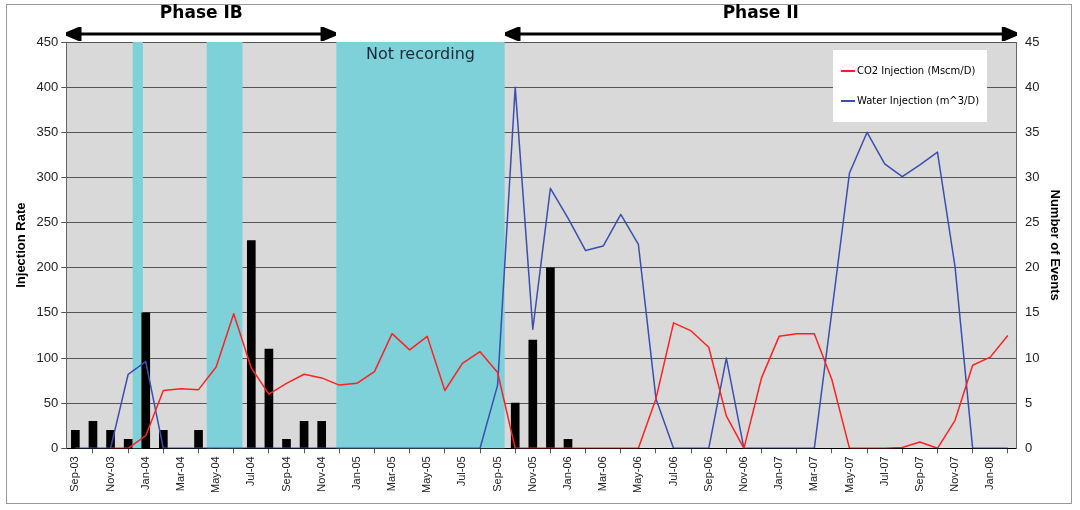 This screenshot has height=510, width=1080. I want to click on y2-tick-label: 35, so click(1032, 131).